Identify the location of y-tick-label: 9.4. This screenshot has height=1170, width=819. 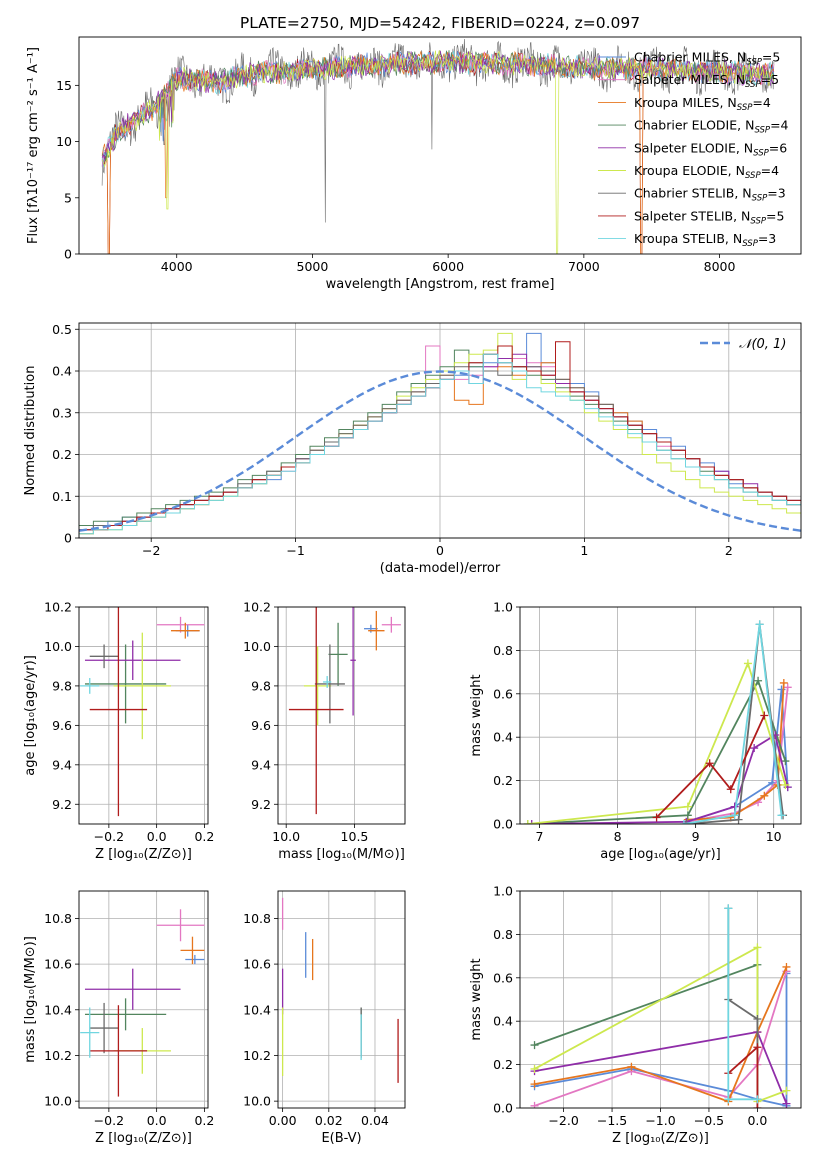
(261, 764).